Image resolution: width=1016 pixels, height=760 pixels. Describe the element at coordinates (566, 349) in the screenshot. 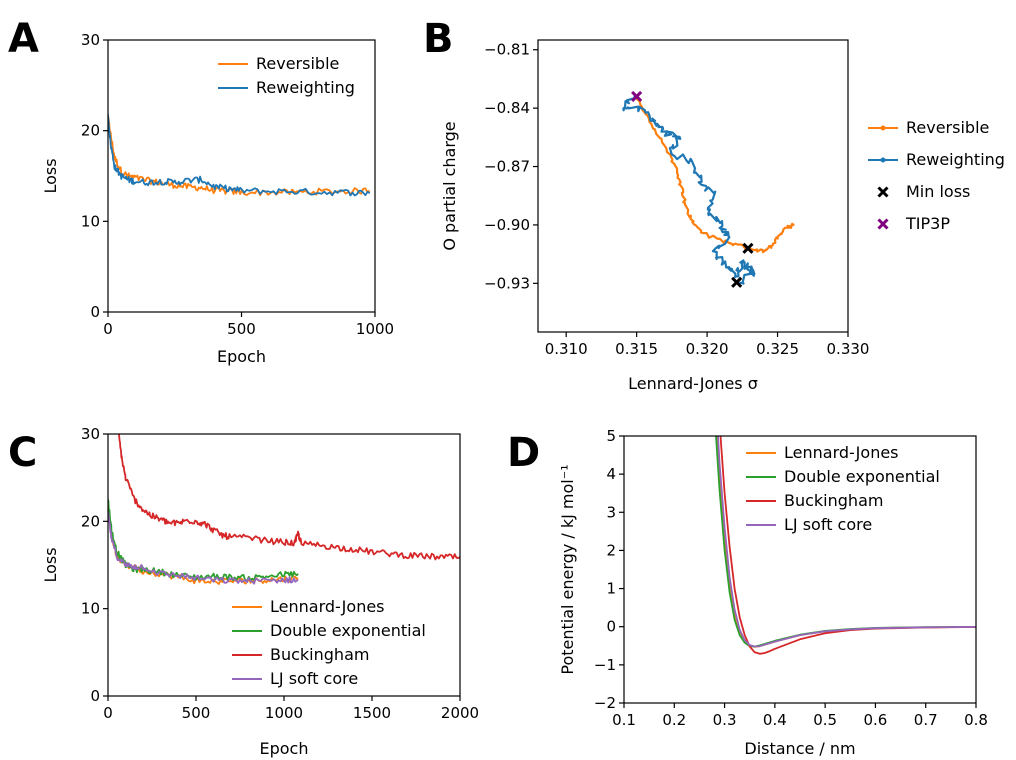

I see `x-tick-label: 0.310` at that location.